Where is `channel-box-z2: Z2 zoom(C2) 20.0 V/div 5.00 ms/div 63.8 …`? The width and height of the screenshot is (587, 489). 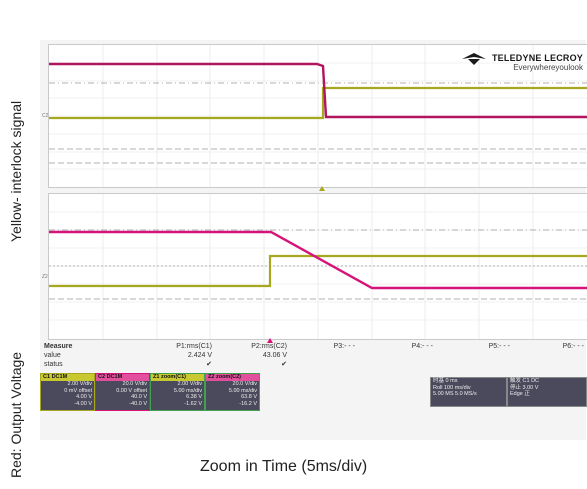 channel-box-z2: Z2 zoom(C2) 20.0 V/div 5.00 ms/div 63.8 … is located at coordinates (232, 392).